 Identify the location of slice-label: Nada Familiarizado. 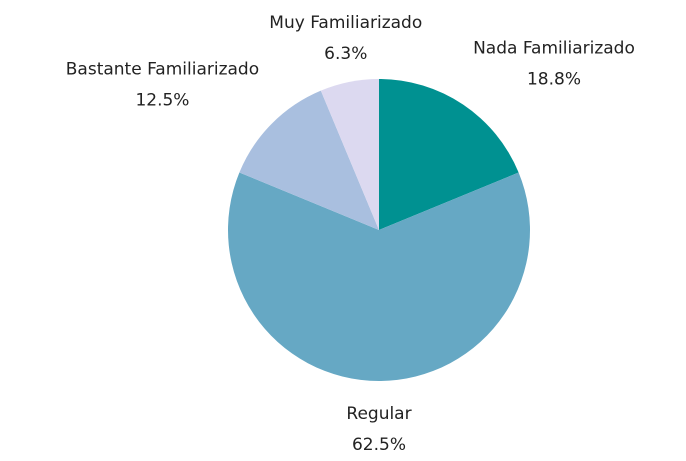
(554, 48).